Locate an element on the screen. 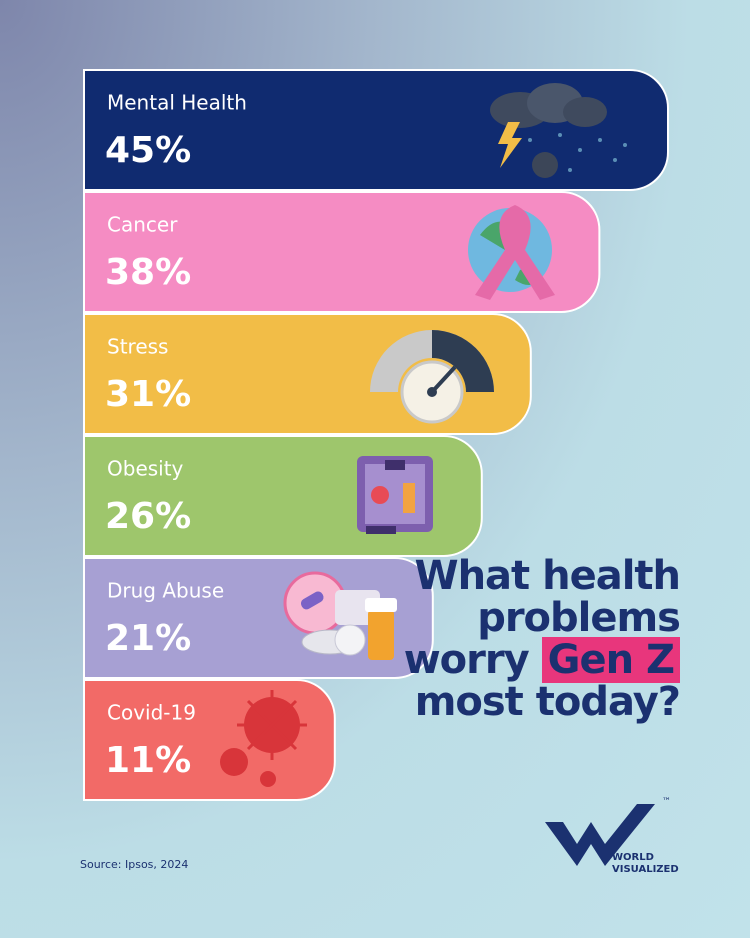  pills-icon is located at coordinates (340, 615).